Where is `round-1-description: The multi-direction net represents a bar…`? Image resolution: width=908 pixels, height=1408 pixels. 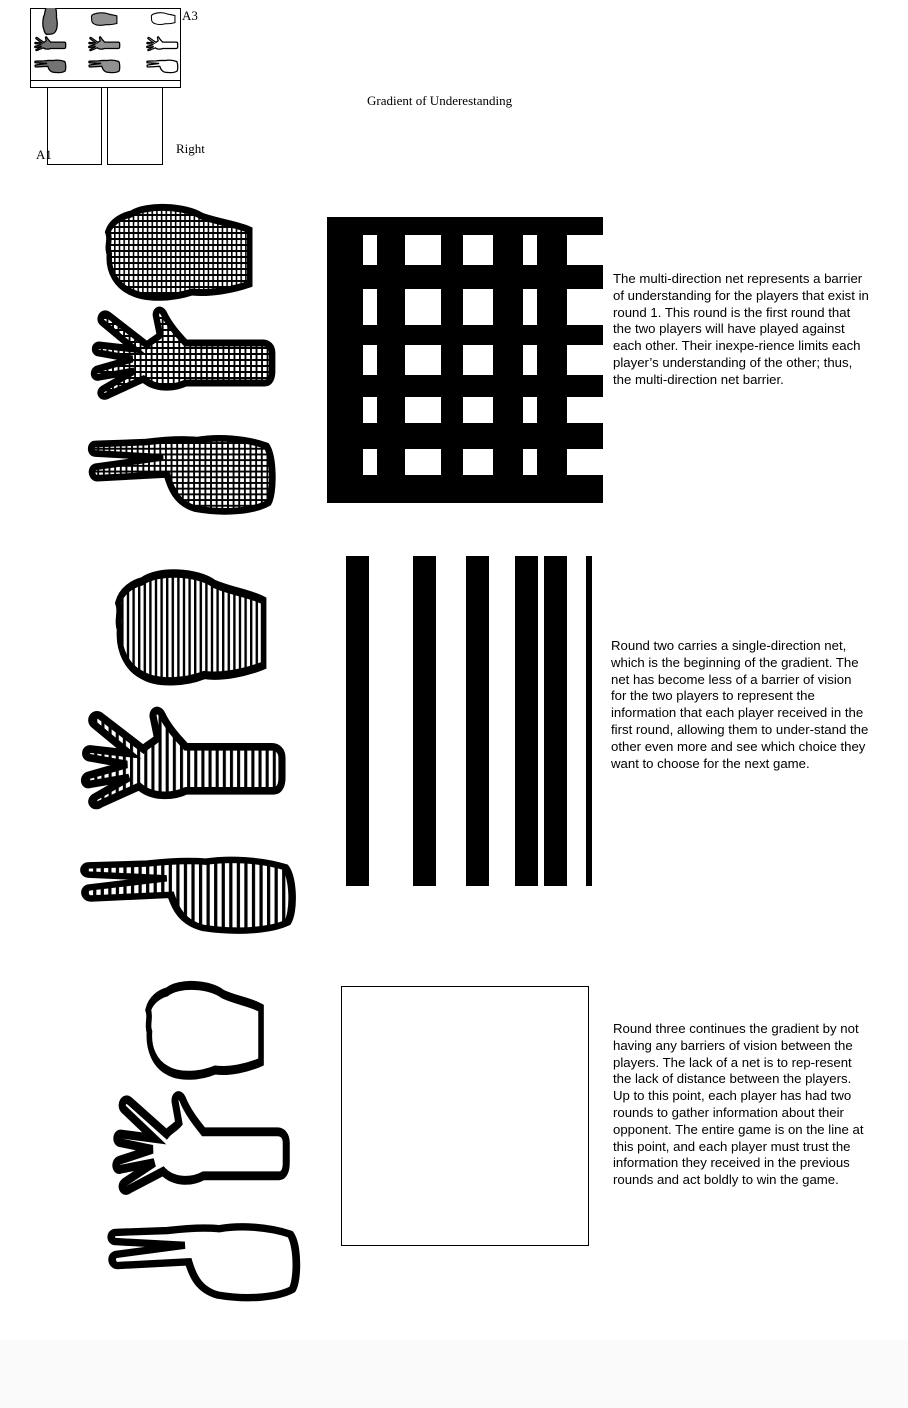 round-1-description: The multi-direction net represents a bar… is located at coordinates (741, 329).